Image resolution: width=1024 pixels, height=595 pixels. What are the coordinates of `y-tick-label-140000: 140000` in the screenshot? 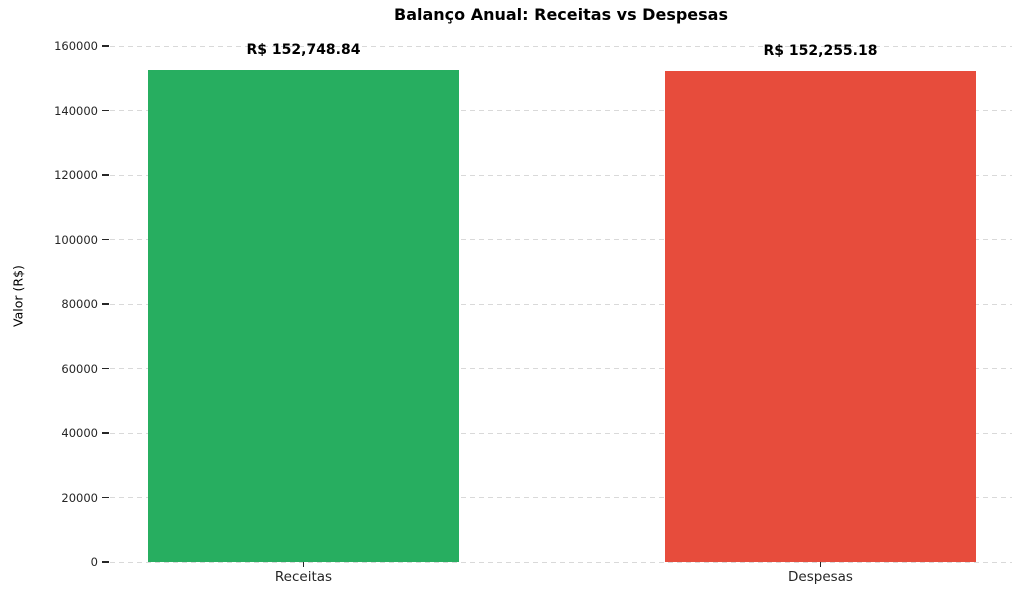 It's located at (76, 110).